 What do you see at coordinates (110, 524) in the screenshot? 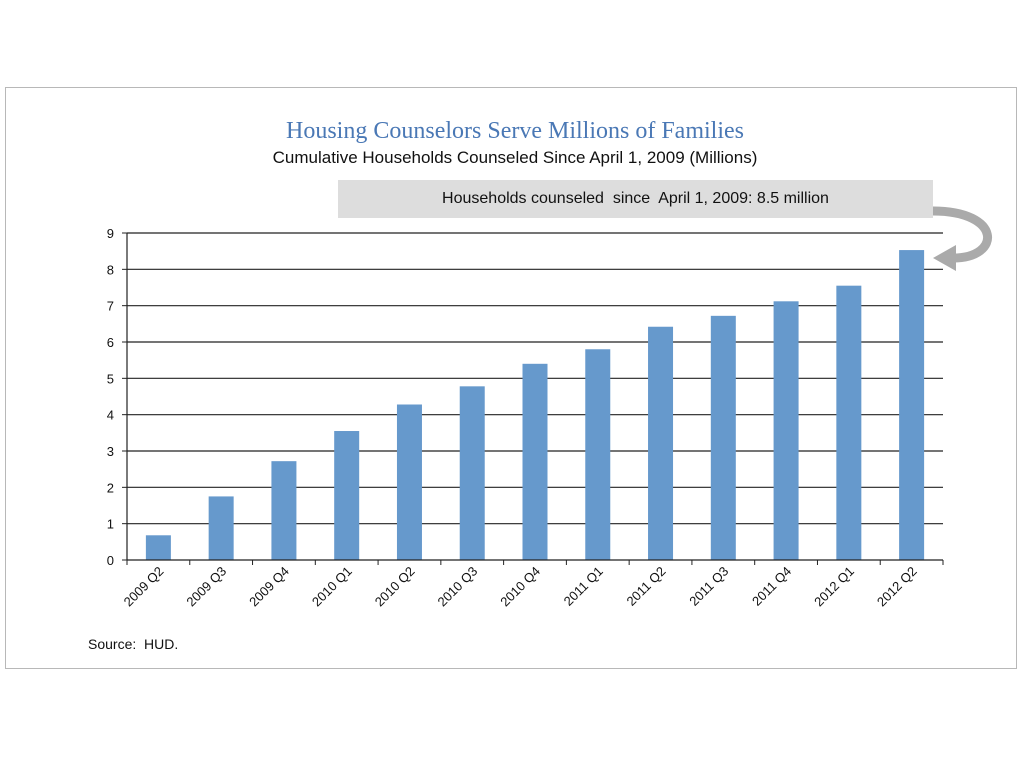
I see `y-tick-label: 1` at bounding box center [110, 524].